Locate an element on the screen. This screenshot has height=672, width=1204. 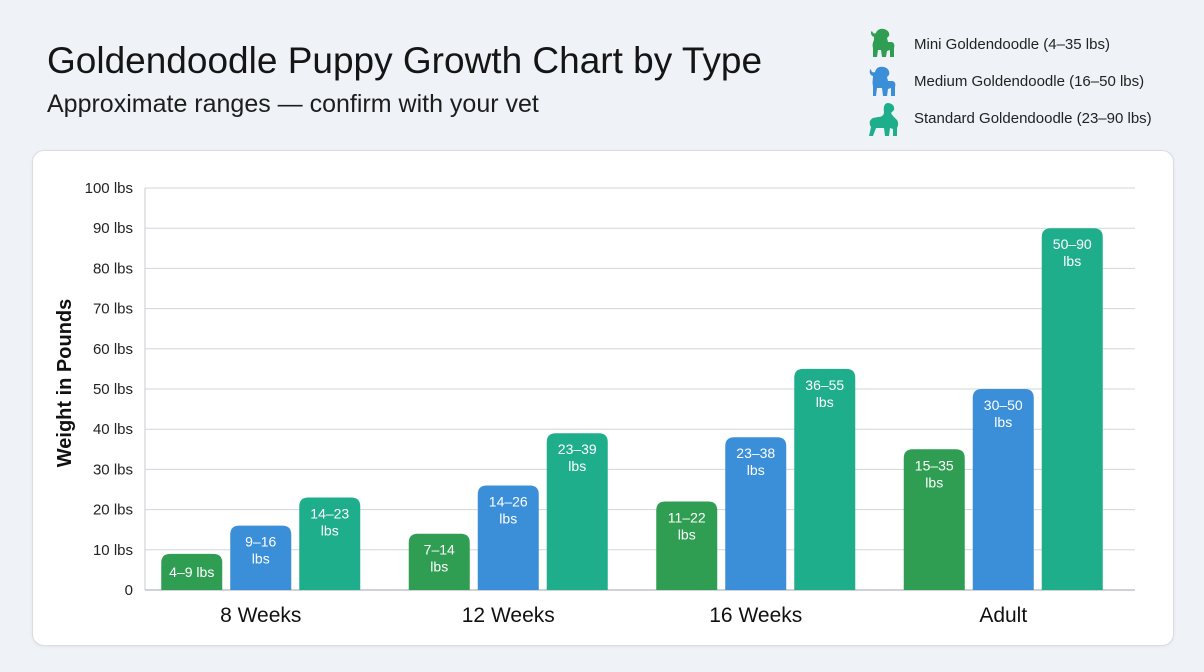
legend-label: Standard Goldendoodle (23–90 lbs) is located at coordinates (1033, 118).